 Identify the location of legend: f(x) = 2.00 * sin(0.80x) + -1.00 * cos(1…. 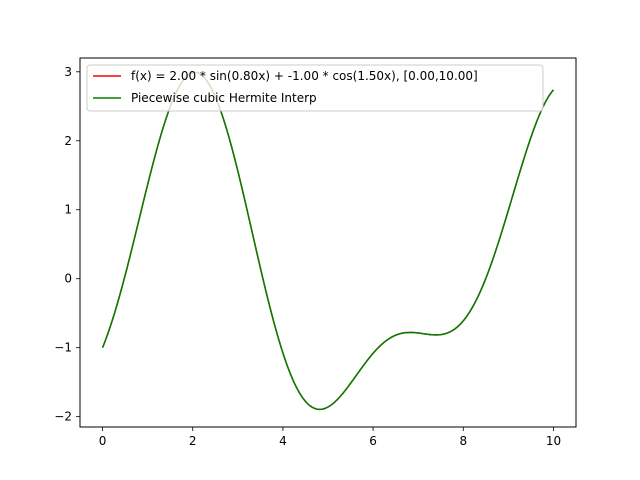
(315, 88).